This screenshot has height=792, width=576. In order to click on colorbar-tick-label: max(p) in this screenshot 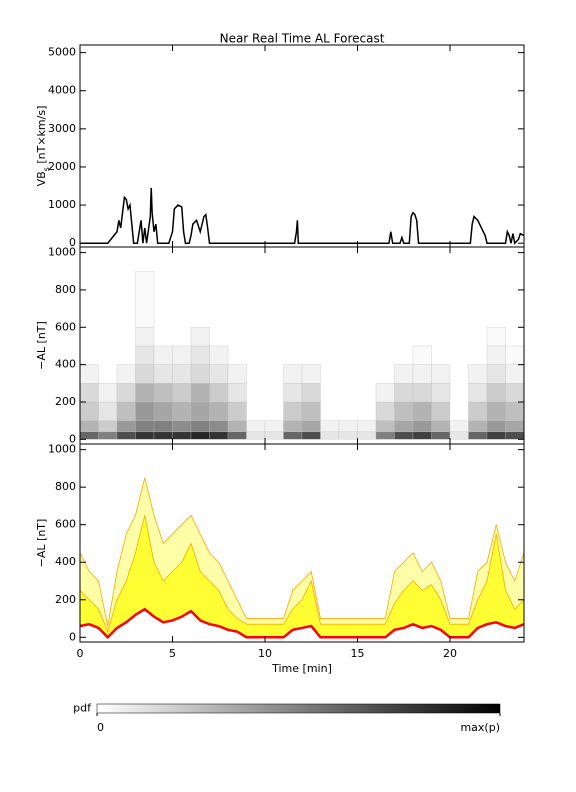, I will do `click(480, 727)`.